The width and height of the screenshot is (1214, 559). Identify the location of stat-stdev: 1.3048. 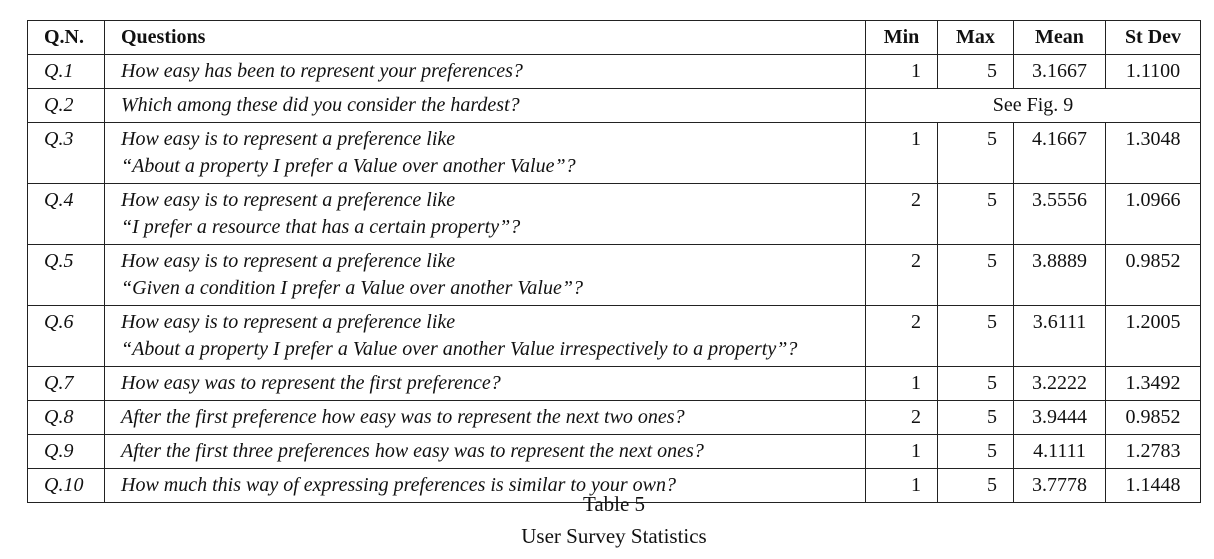
(1153, 153).